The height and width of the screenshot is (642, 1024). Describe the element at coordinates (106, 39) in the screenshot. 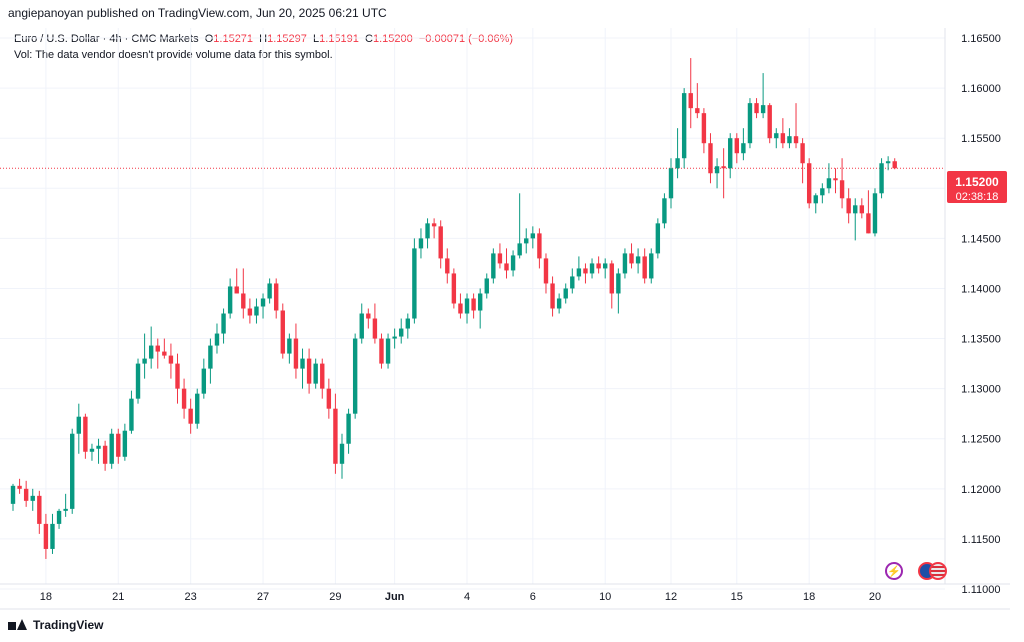

I see `symbol-name: Euro / U.S. Dollar · 4h · CMC Markets` at that location.